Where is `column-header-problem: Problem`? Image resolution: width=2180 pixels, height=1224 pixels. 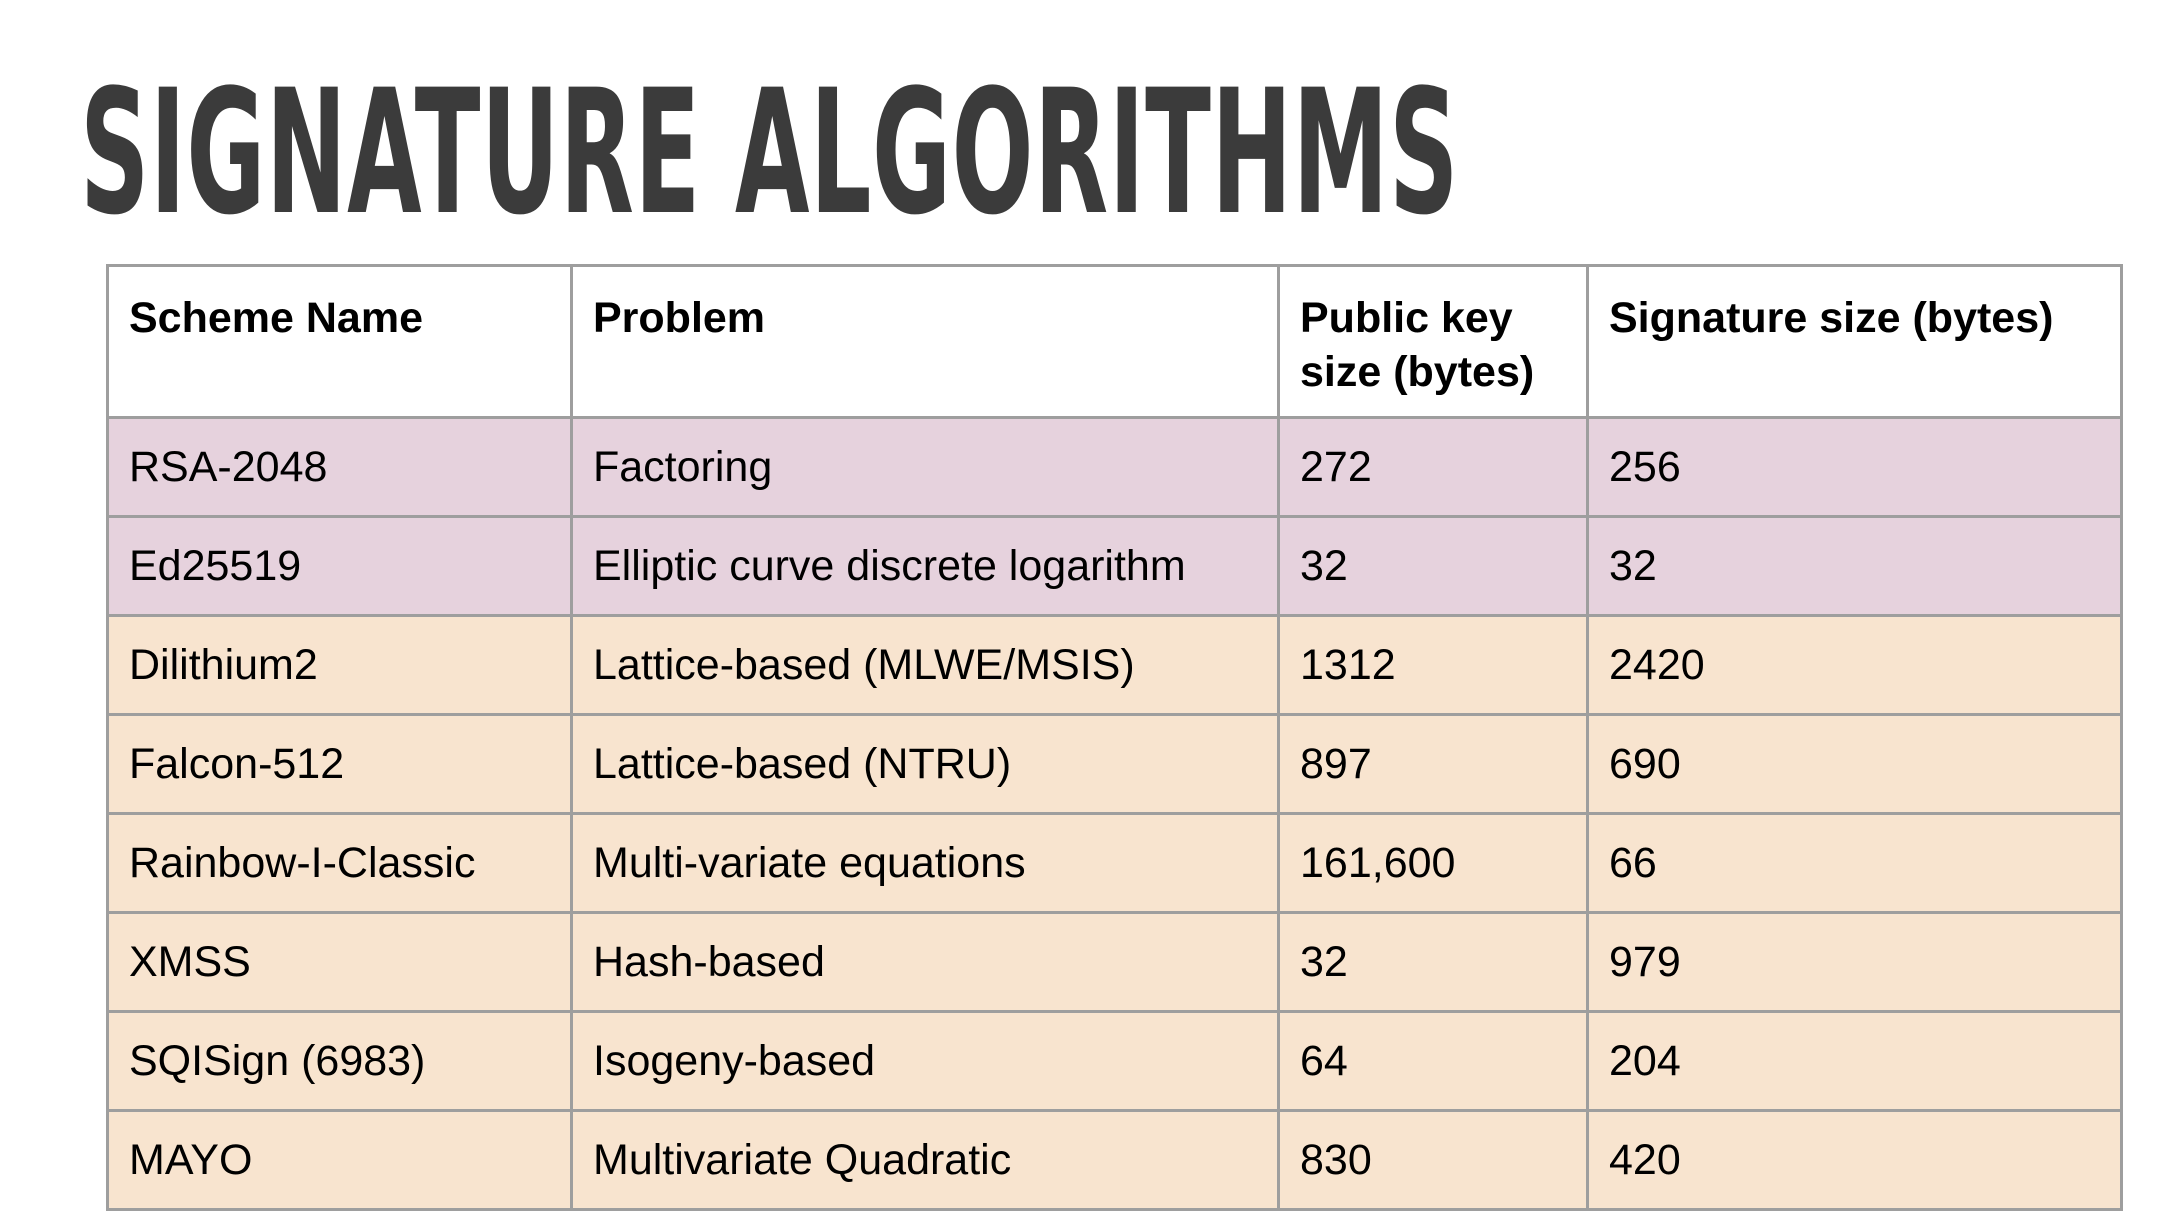
column-header-problem: Problem is located at coordinates (925, 341).